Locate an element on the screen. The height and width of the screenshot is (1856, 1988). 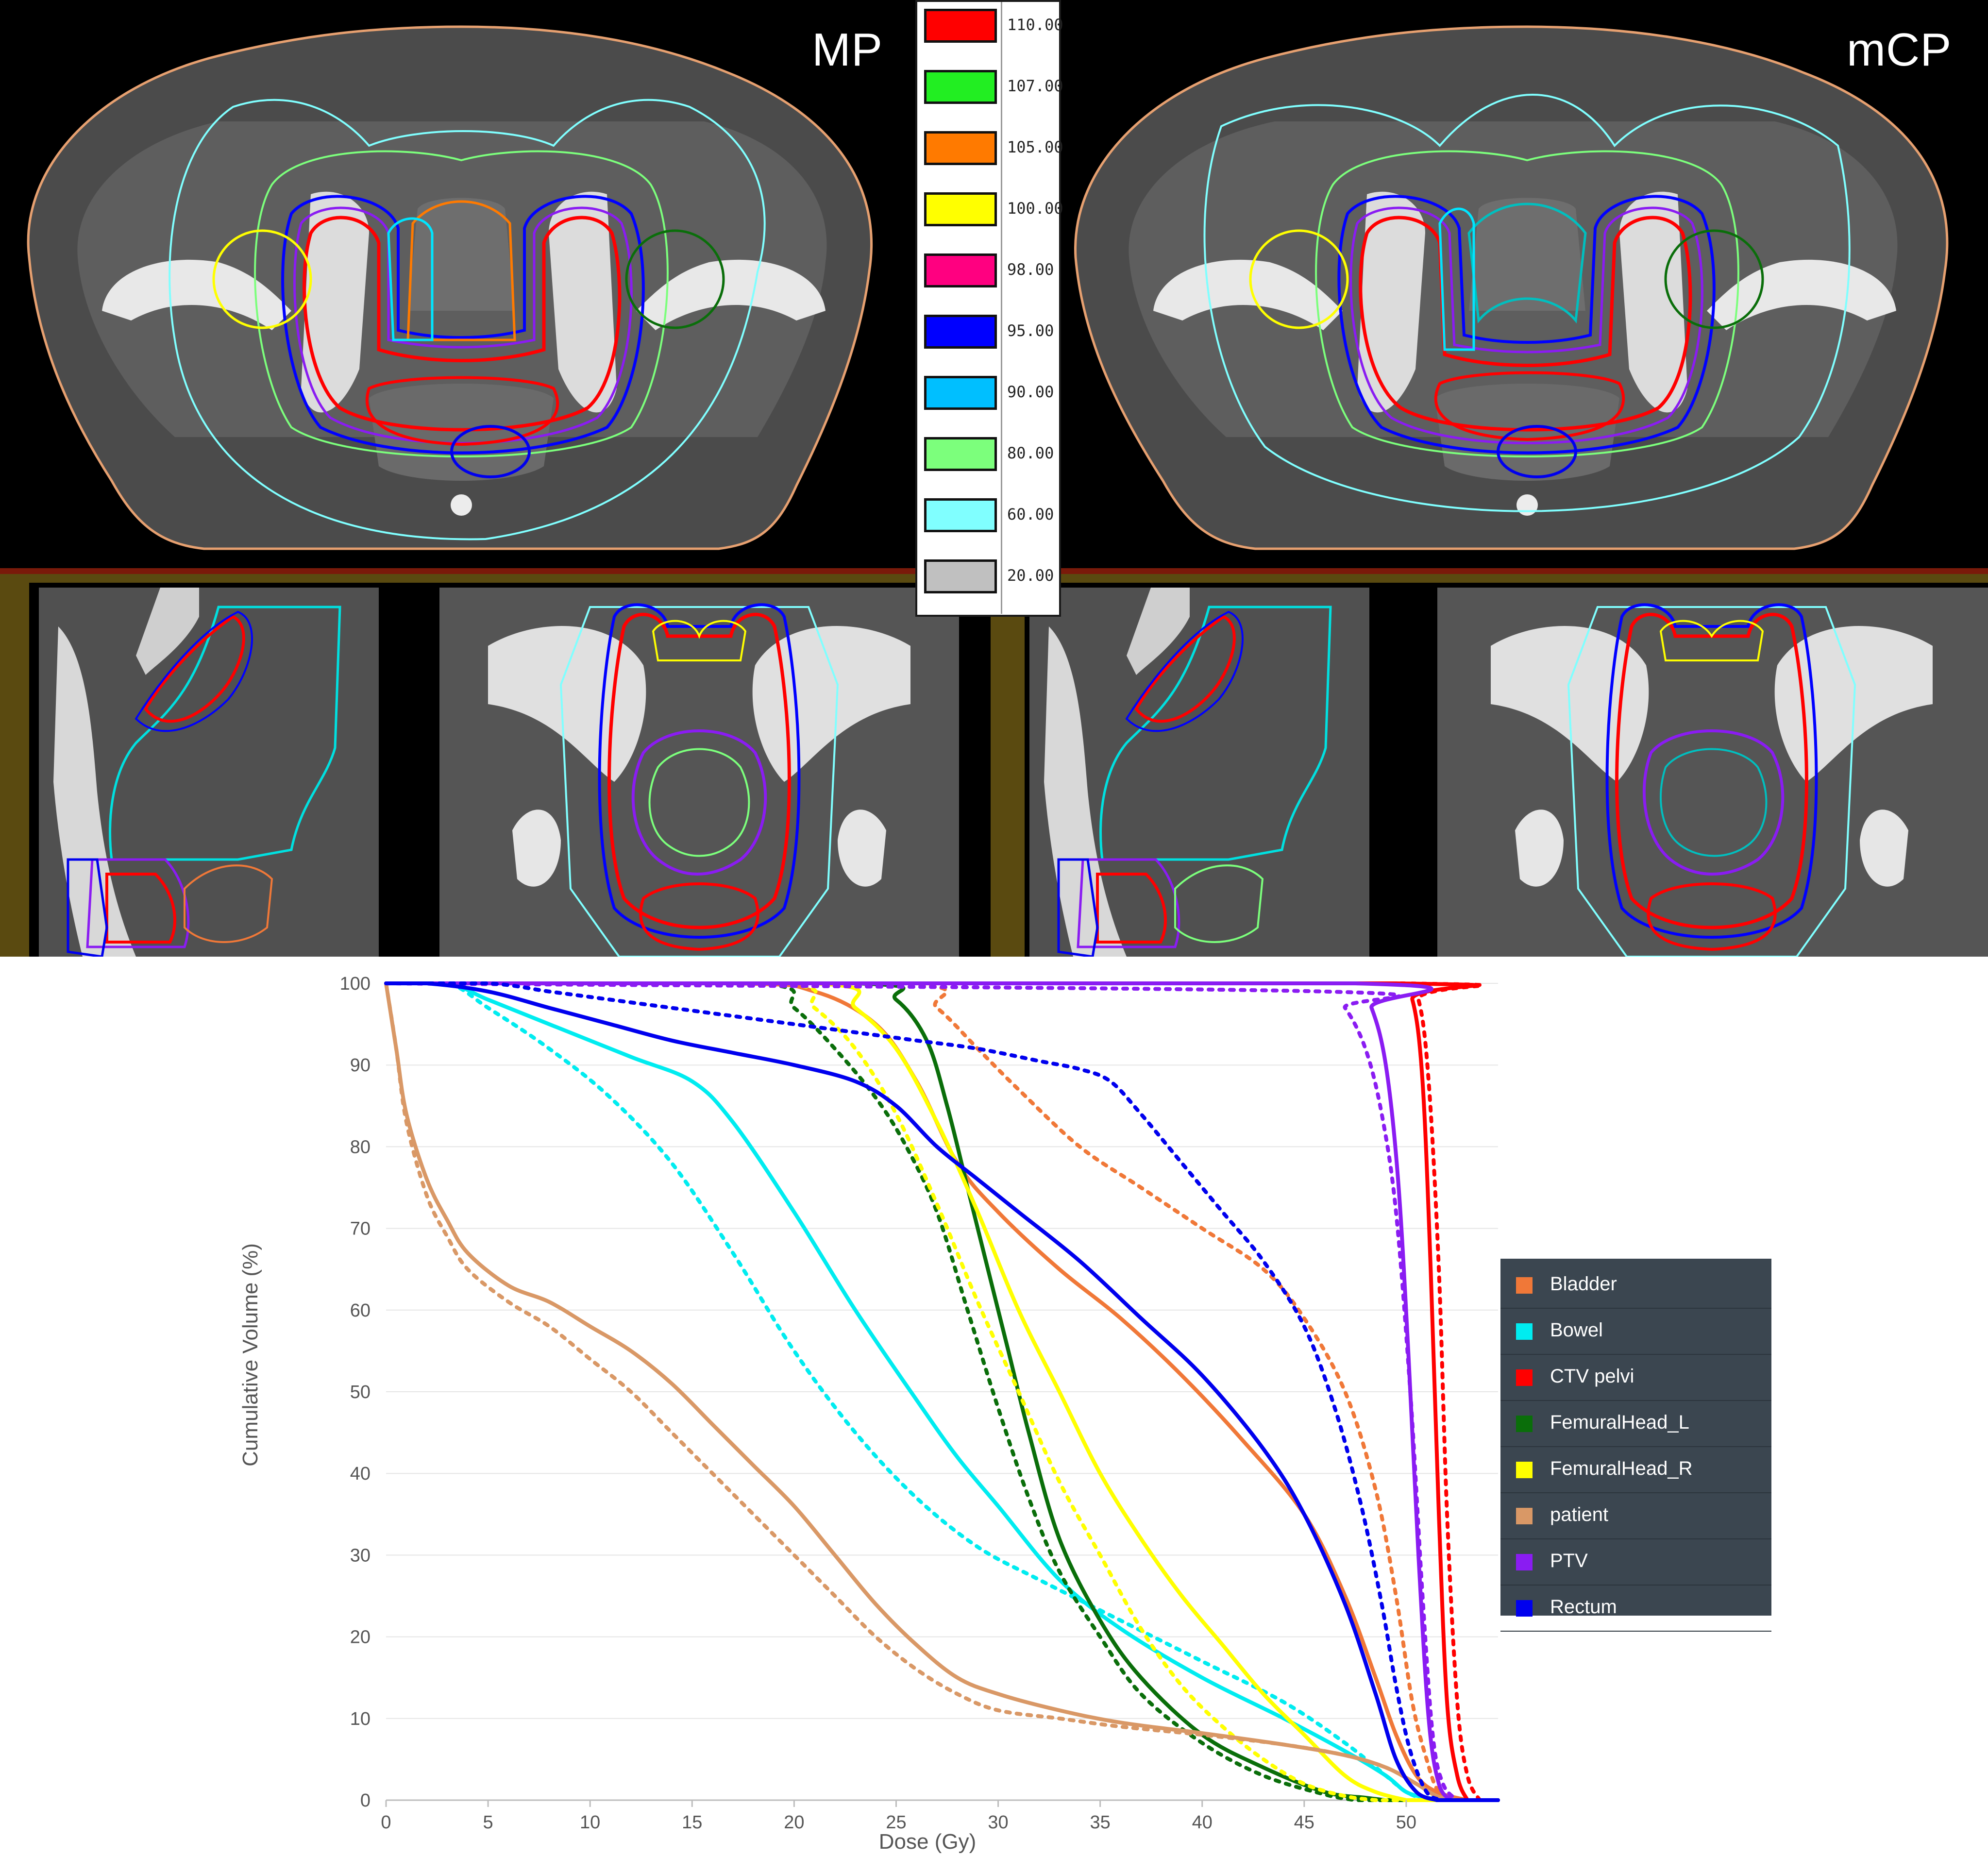
legend-label: FemuralHead_L is located at coordinates (1619, 1422).